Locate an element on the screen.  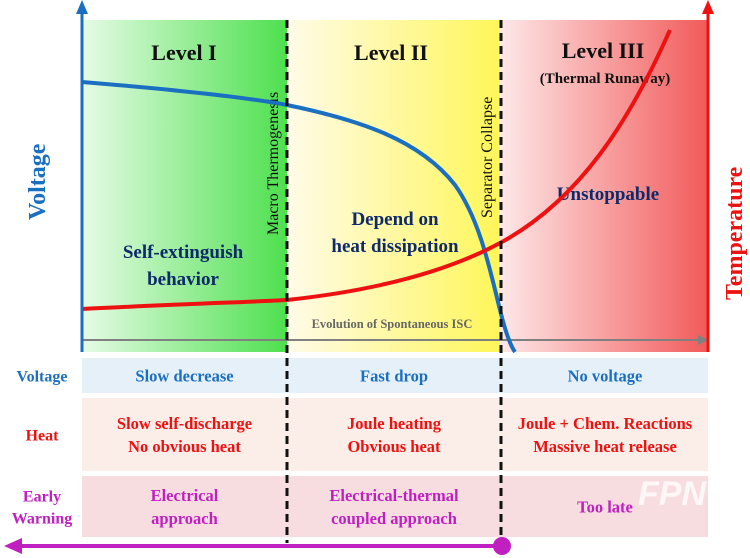
table-cell: No obvious heat is located at coordinates (184, 446).